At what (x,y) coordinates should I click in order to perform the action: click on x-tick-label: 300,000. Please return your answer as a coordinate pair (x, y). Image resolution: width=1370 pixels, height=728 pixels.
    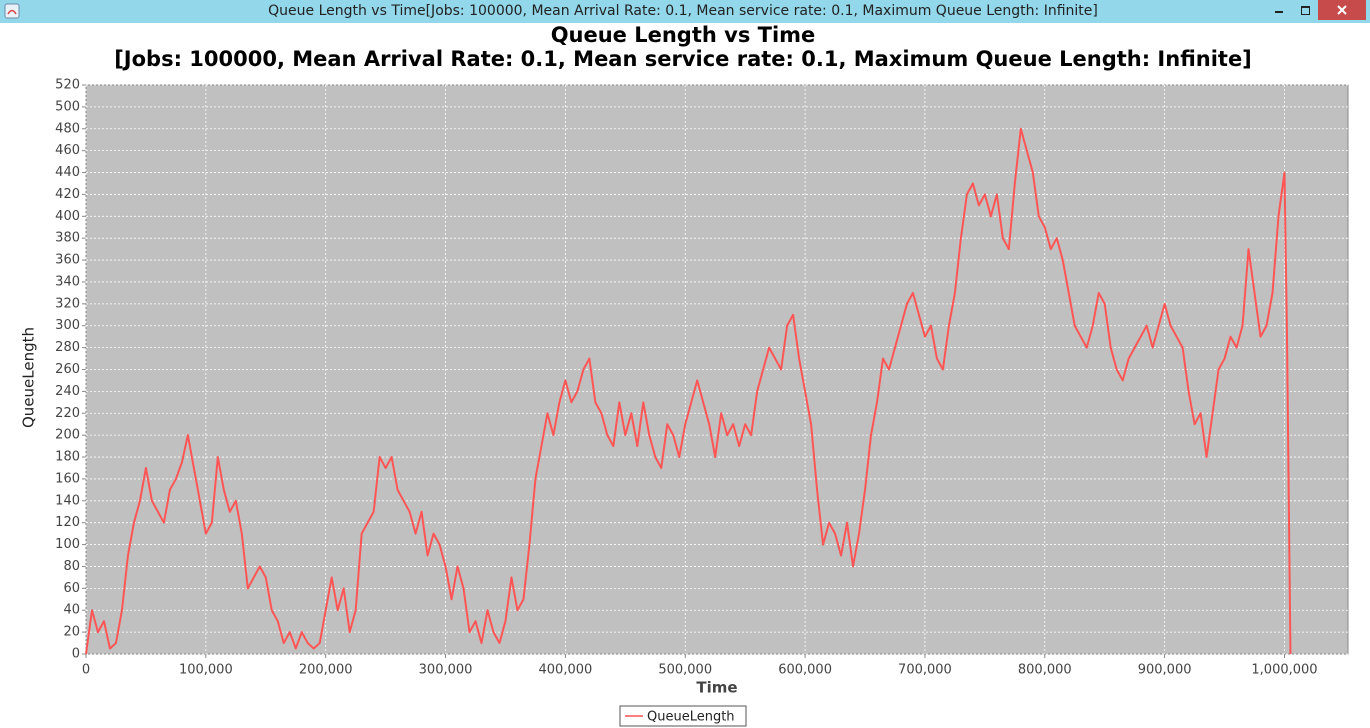
    Looking at the image, I should click on (446, 670).